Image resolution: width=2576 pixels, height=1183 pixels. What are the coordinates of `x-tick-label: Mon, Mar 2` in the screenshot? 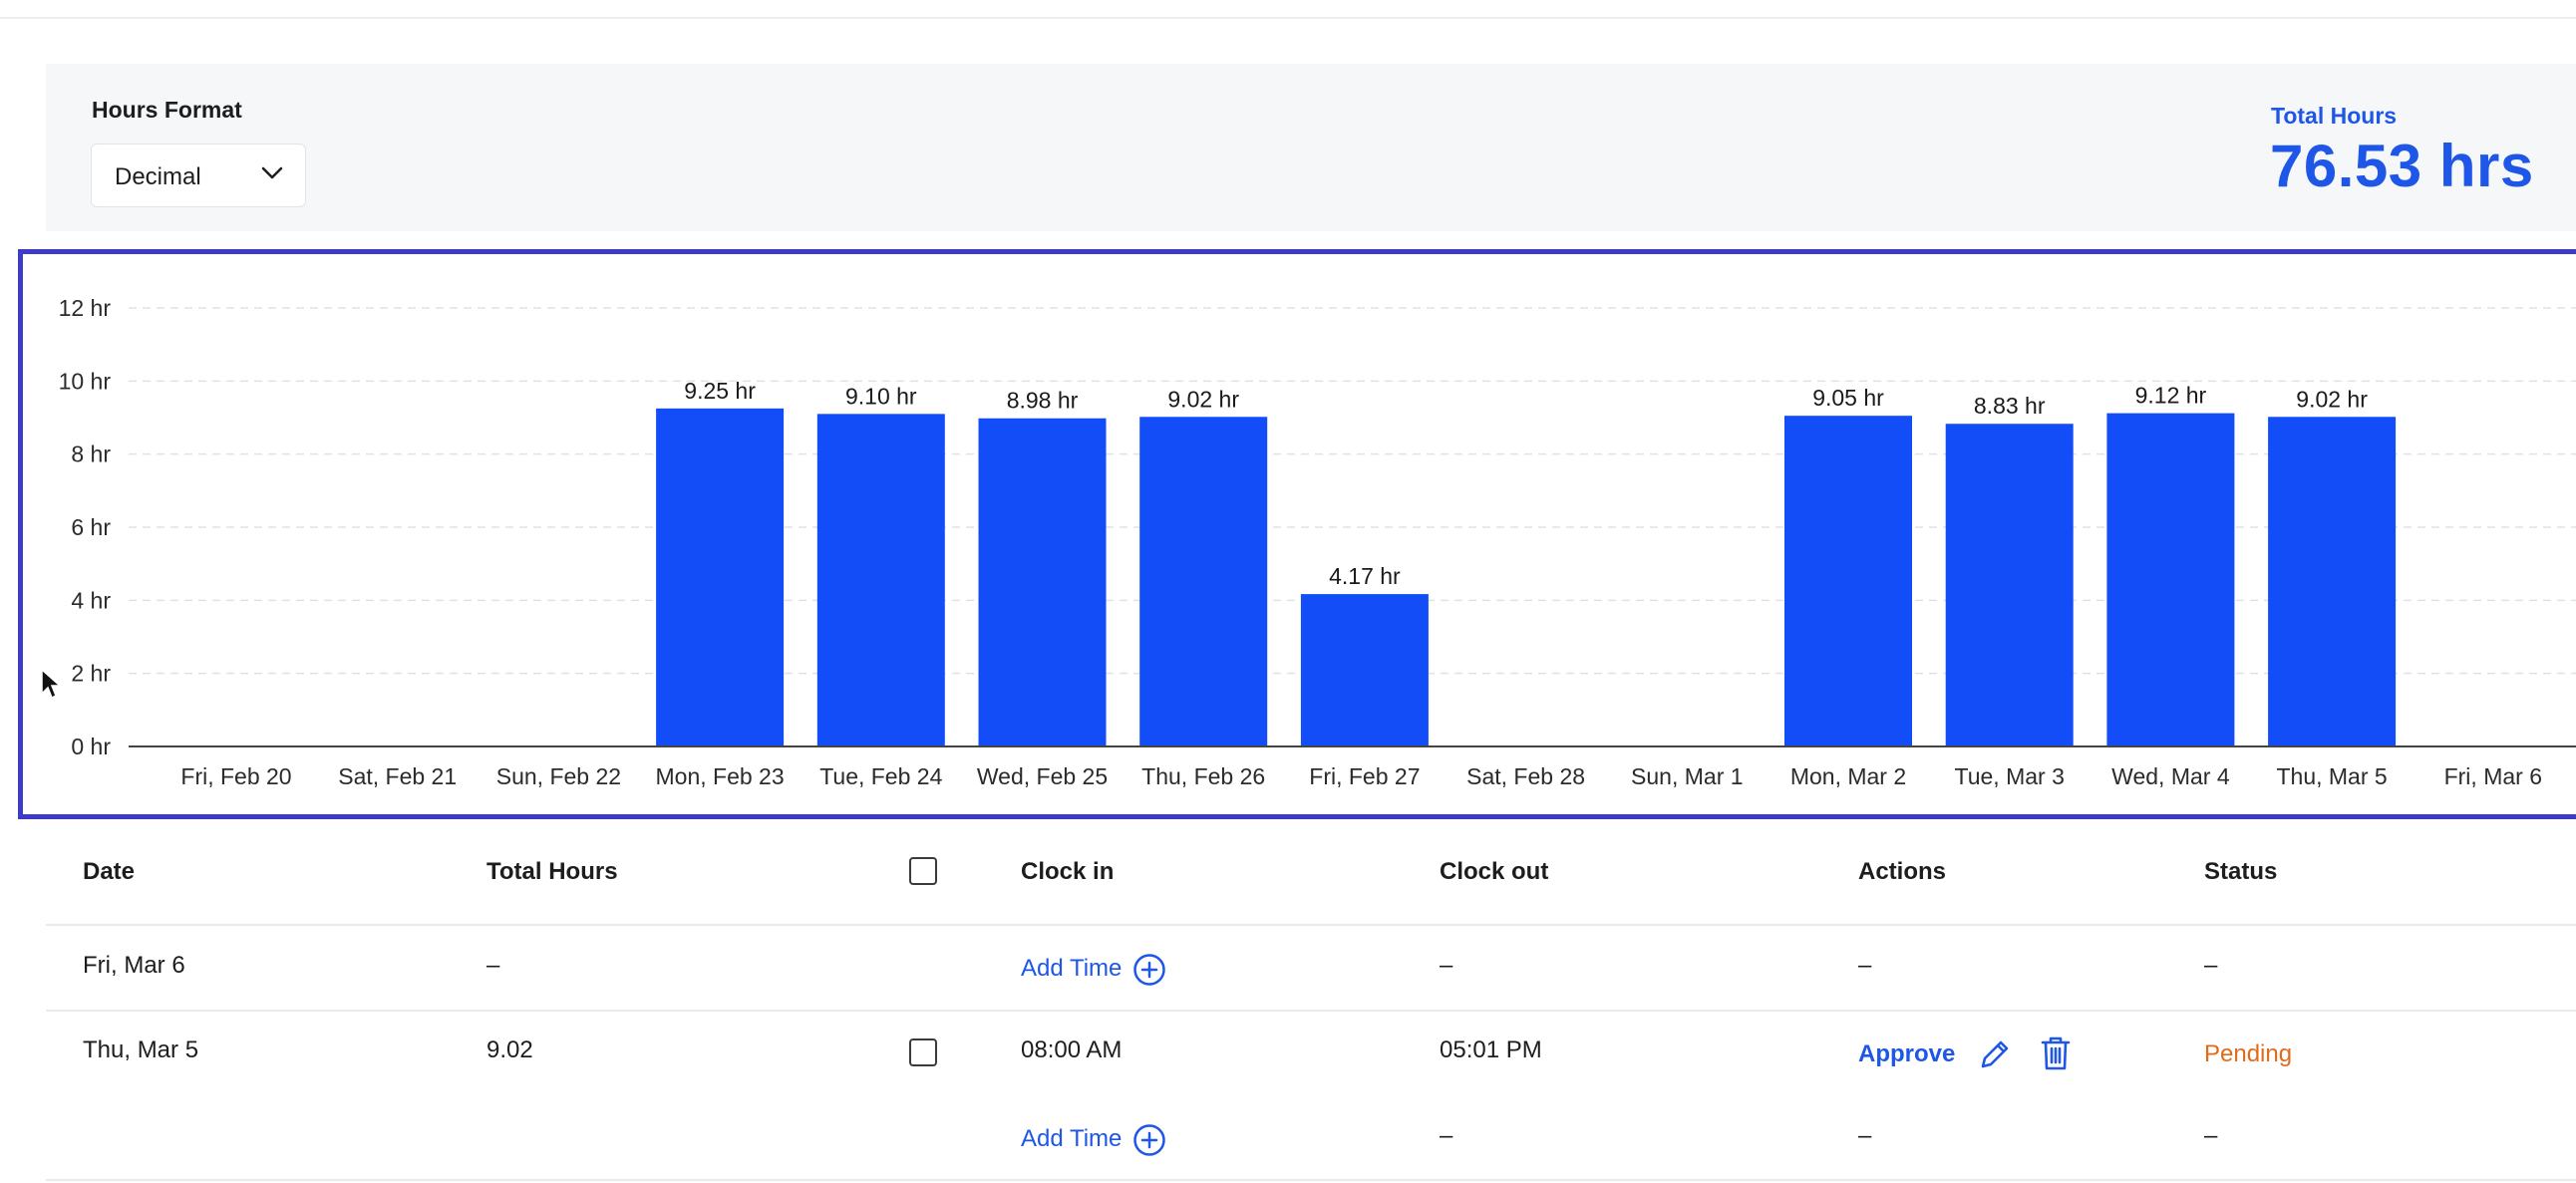 It's located at (1848, 776).